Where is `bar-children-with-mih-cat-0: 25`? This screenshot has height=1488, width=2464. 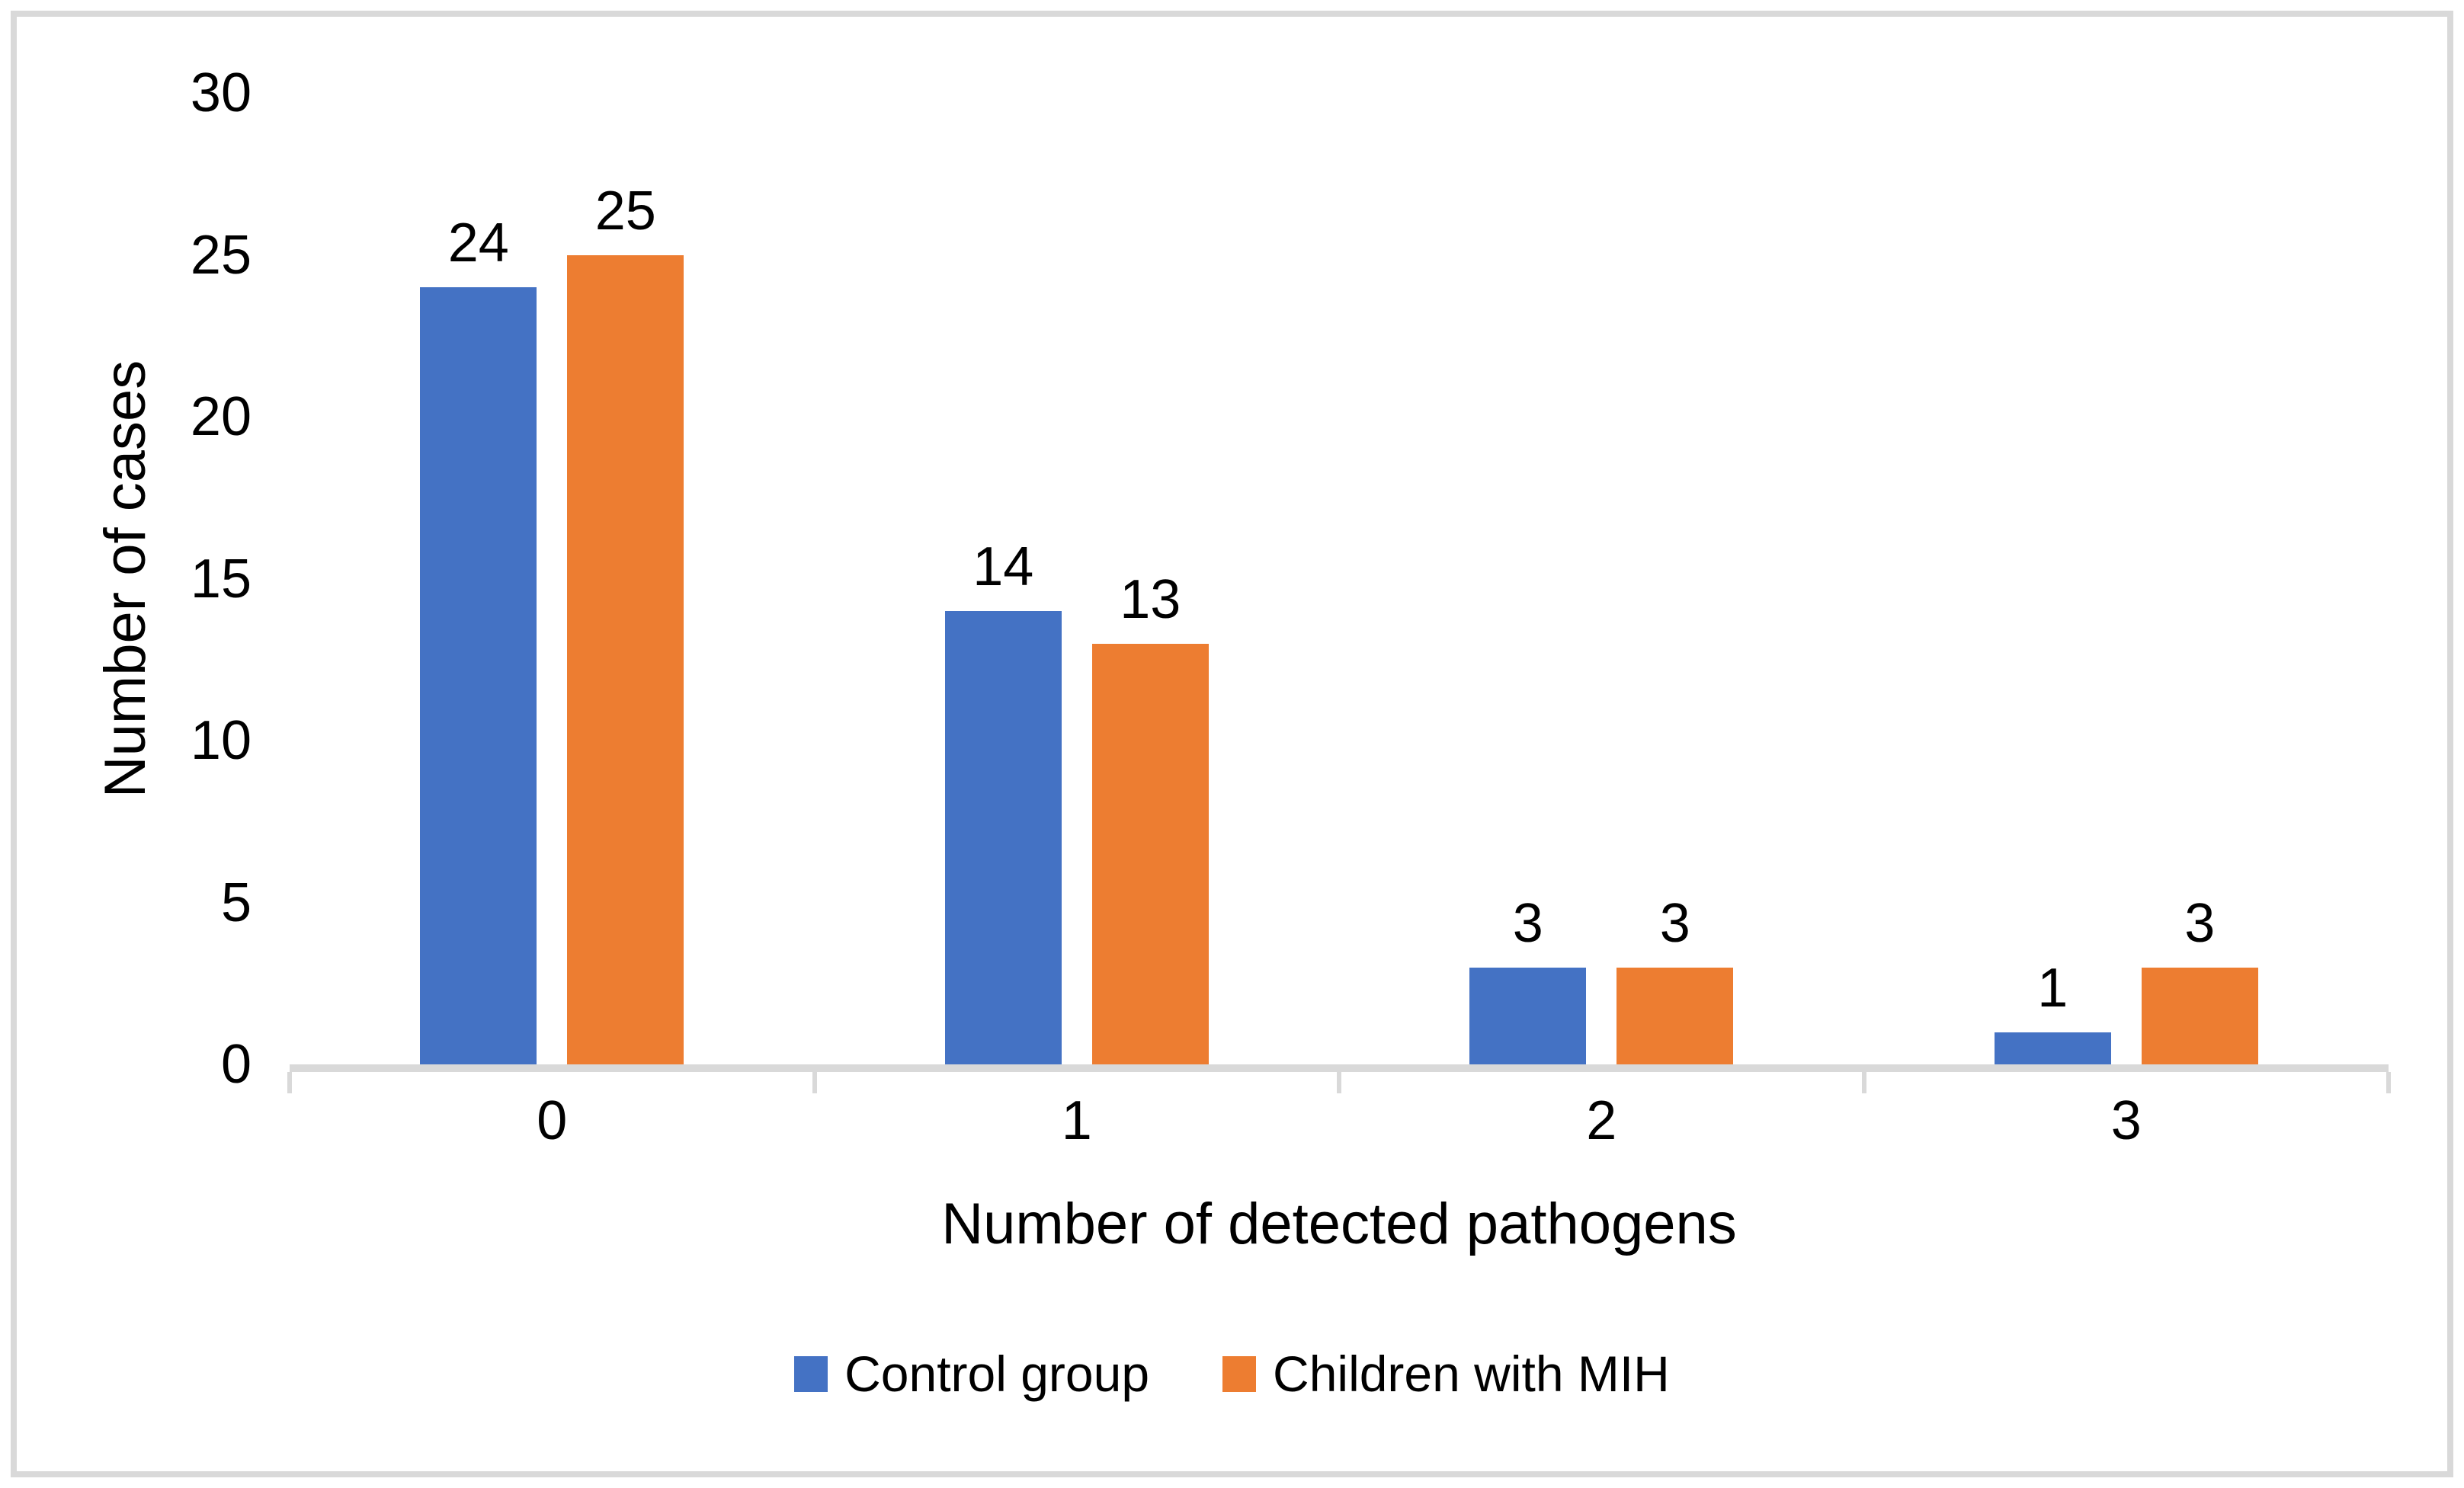 bar-children-with-mih-cat-0: 25 is located at coordinates (625, 624).